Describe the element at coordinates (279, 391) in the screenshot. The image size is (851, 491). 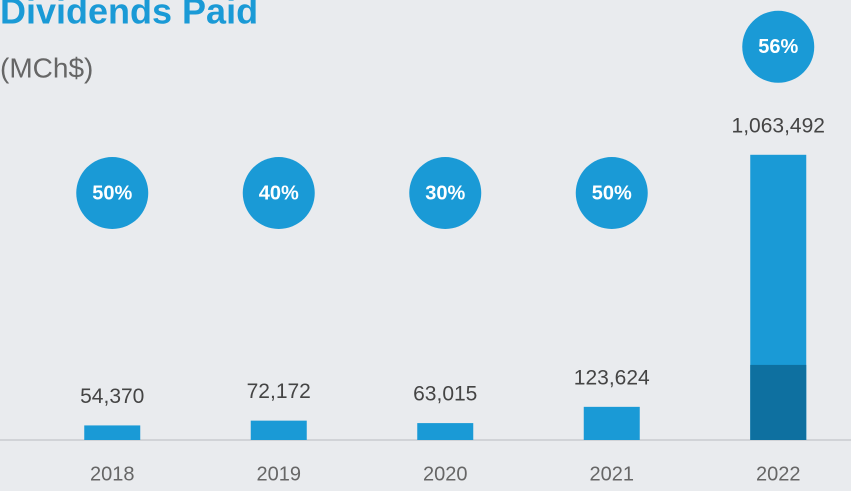
I see `value-label: 72,172` at that location.